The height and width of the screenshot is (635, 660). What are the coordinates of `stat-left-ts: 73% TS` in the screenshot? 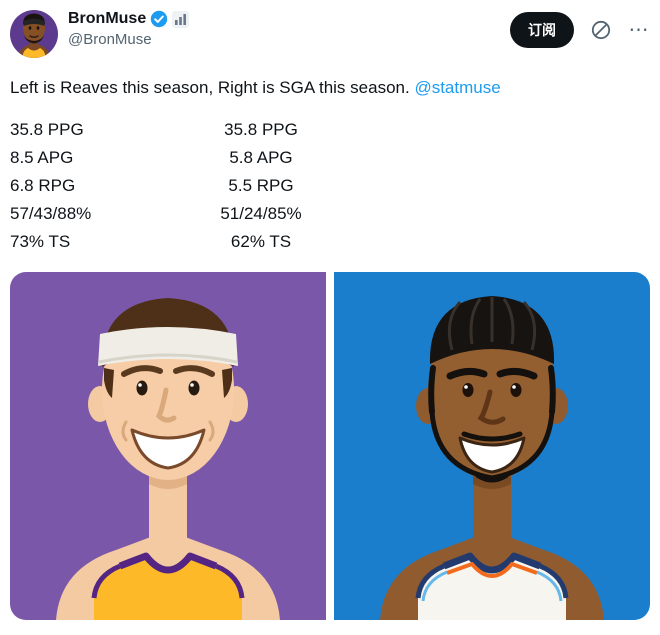 It's located at (40, 241).